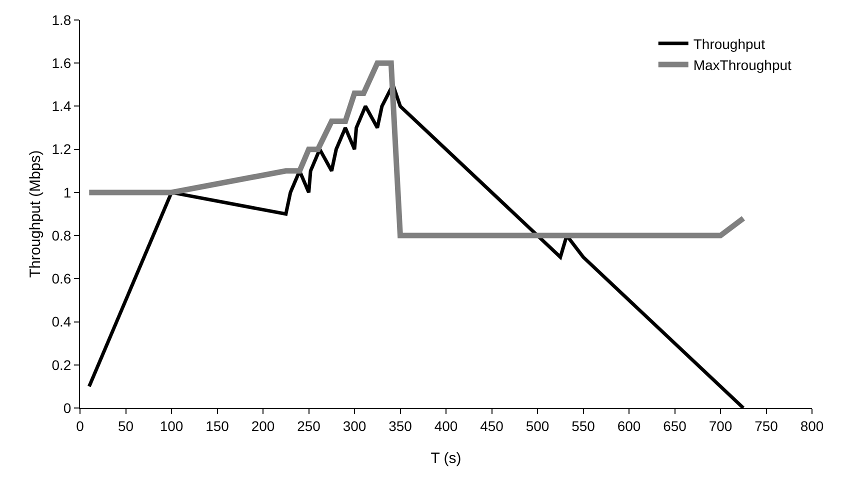 The width and height of the screenshot is (862, 478). What do you see at coordinates (446, 458) in the screenshot?
I see `x-axis-title: T (s)` at bounding box center [446, 458].